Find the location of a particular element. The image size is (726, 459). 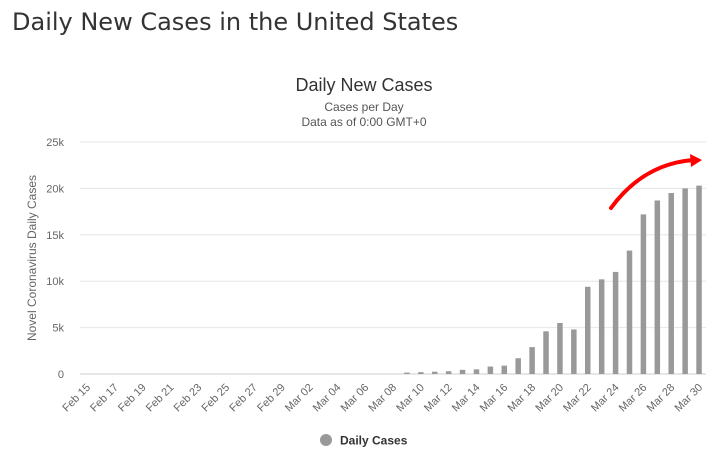

x-tick-label: Mar 10 is located at coordinates (410, 398).